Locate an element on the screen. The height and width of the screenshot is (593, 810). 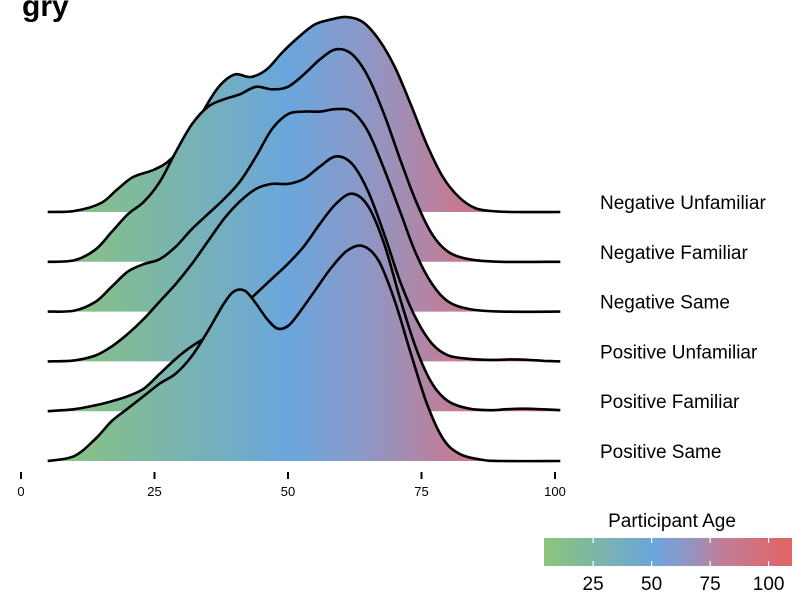
legend-tick-label-25: 25 is located at coordinates (593, 583).